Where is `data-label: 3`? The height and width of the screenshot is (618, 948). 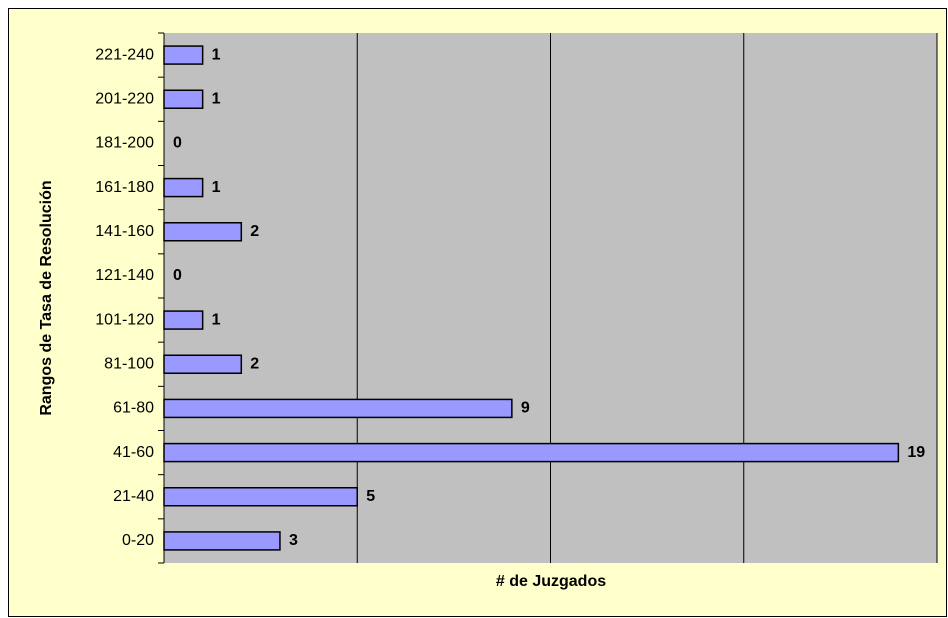 data-label: 3 is located at coordinates (293, 540).